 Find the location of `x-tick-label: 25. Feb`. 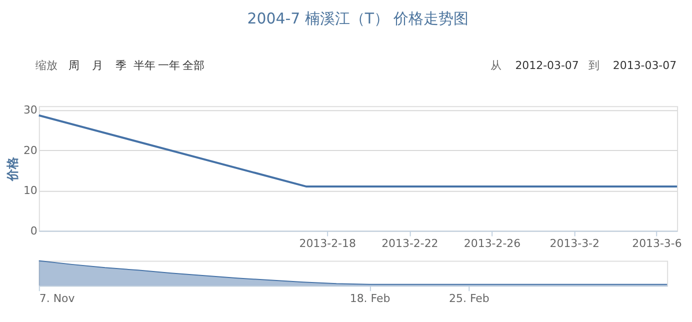

x-tick-label: 25. Feb is located at coordinates (469, 299).